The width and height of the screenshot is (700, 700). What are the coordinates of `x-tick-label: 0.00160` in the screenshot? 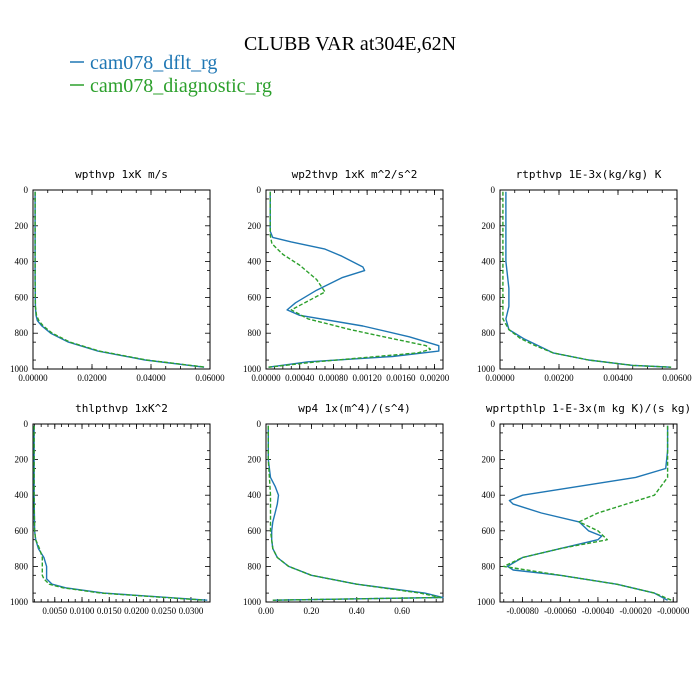 It's located at (401, 378).